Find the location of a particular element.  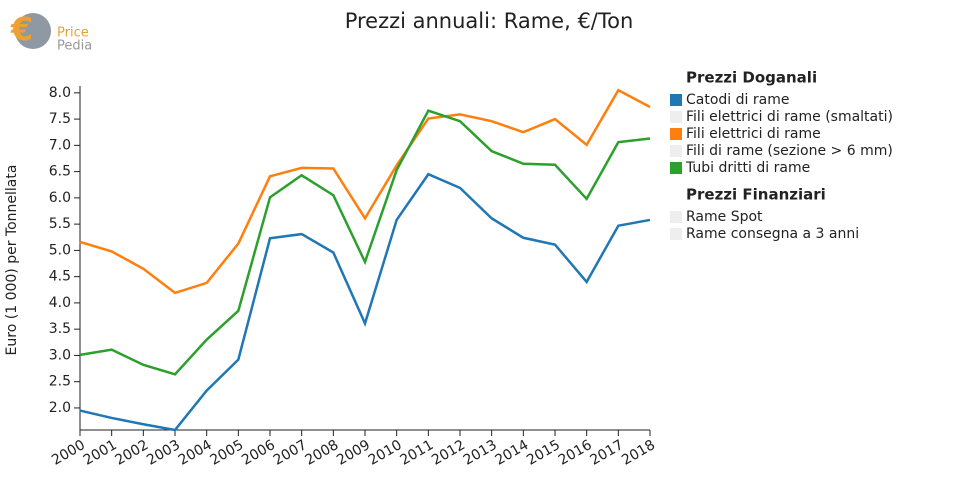

x-tick-label: 2018 is located at coordinates (638, 453).